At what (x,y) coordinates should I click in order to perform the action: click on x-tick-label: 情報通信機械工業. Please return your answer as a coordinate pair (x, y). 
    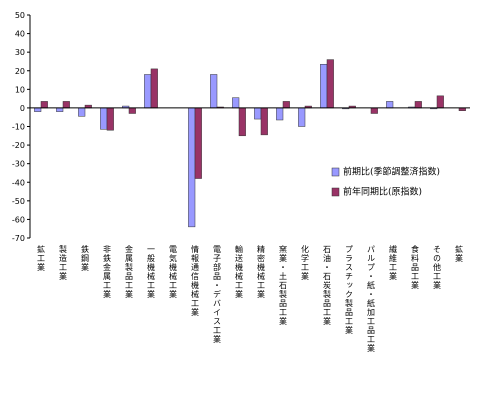
    Looking at the image, I should click on (195, 280).